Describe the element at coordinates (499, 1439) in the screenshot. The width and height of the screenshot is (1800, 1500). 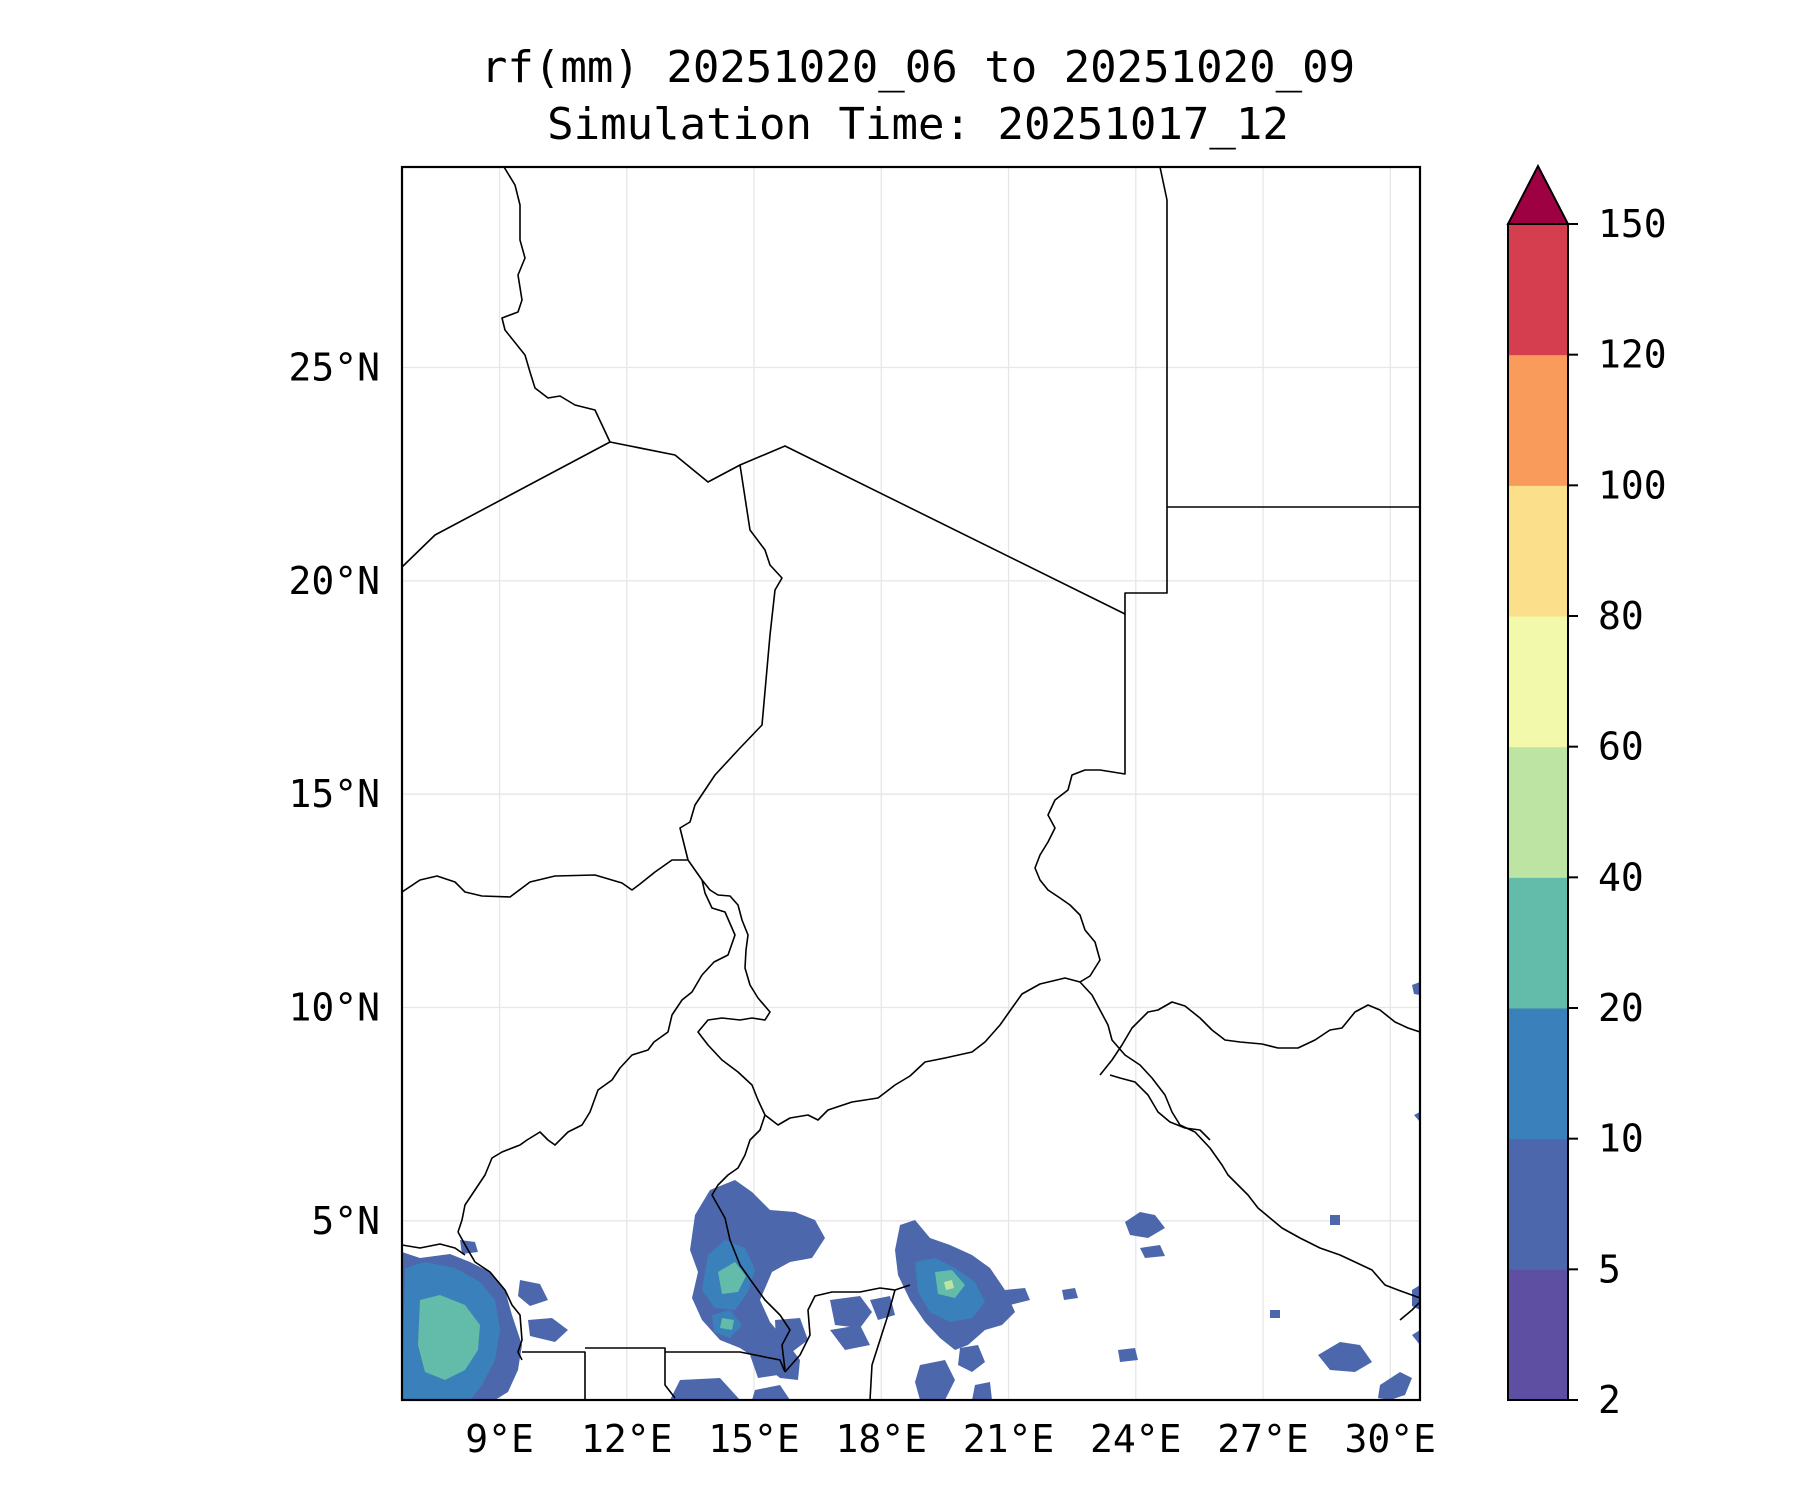
I see `lon-tick-label: 9°E` at that location.